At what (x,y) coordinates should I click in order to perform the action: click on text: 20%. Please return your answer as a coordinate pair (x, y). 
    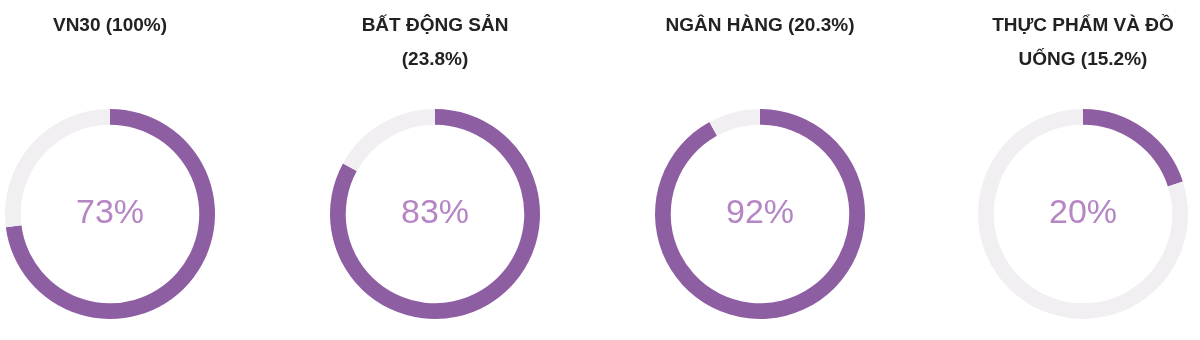
    Looking at the image, I should click on (1083, 211).